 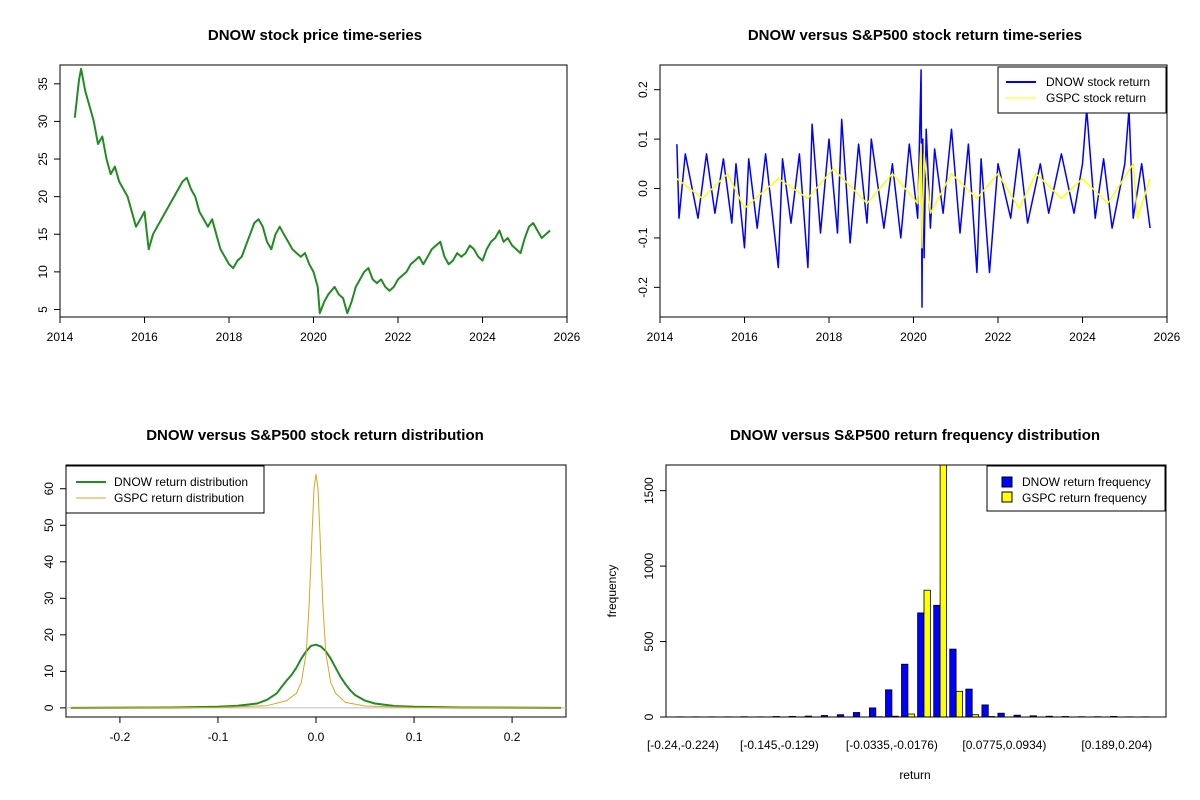 What do you see at coordinates (398, 337) in the screenshot?
I see `price-x-tick-label: 2022` at bounding box center [398, 337].